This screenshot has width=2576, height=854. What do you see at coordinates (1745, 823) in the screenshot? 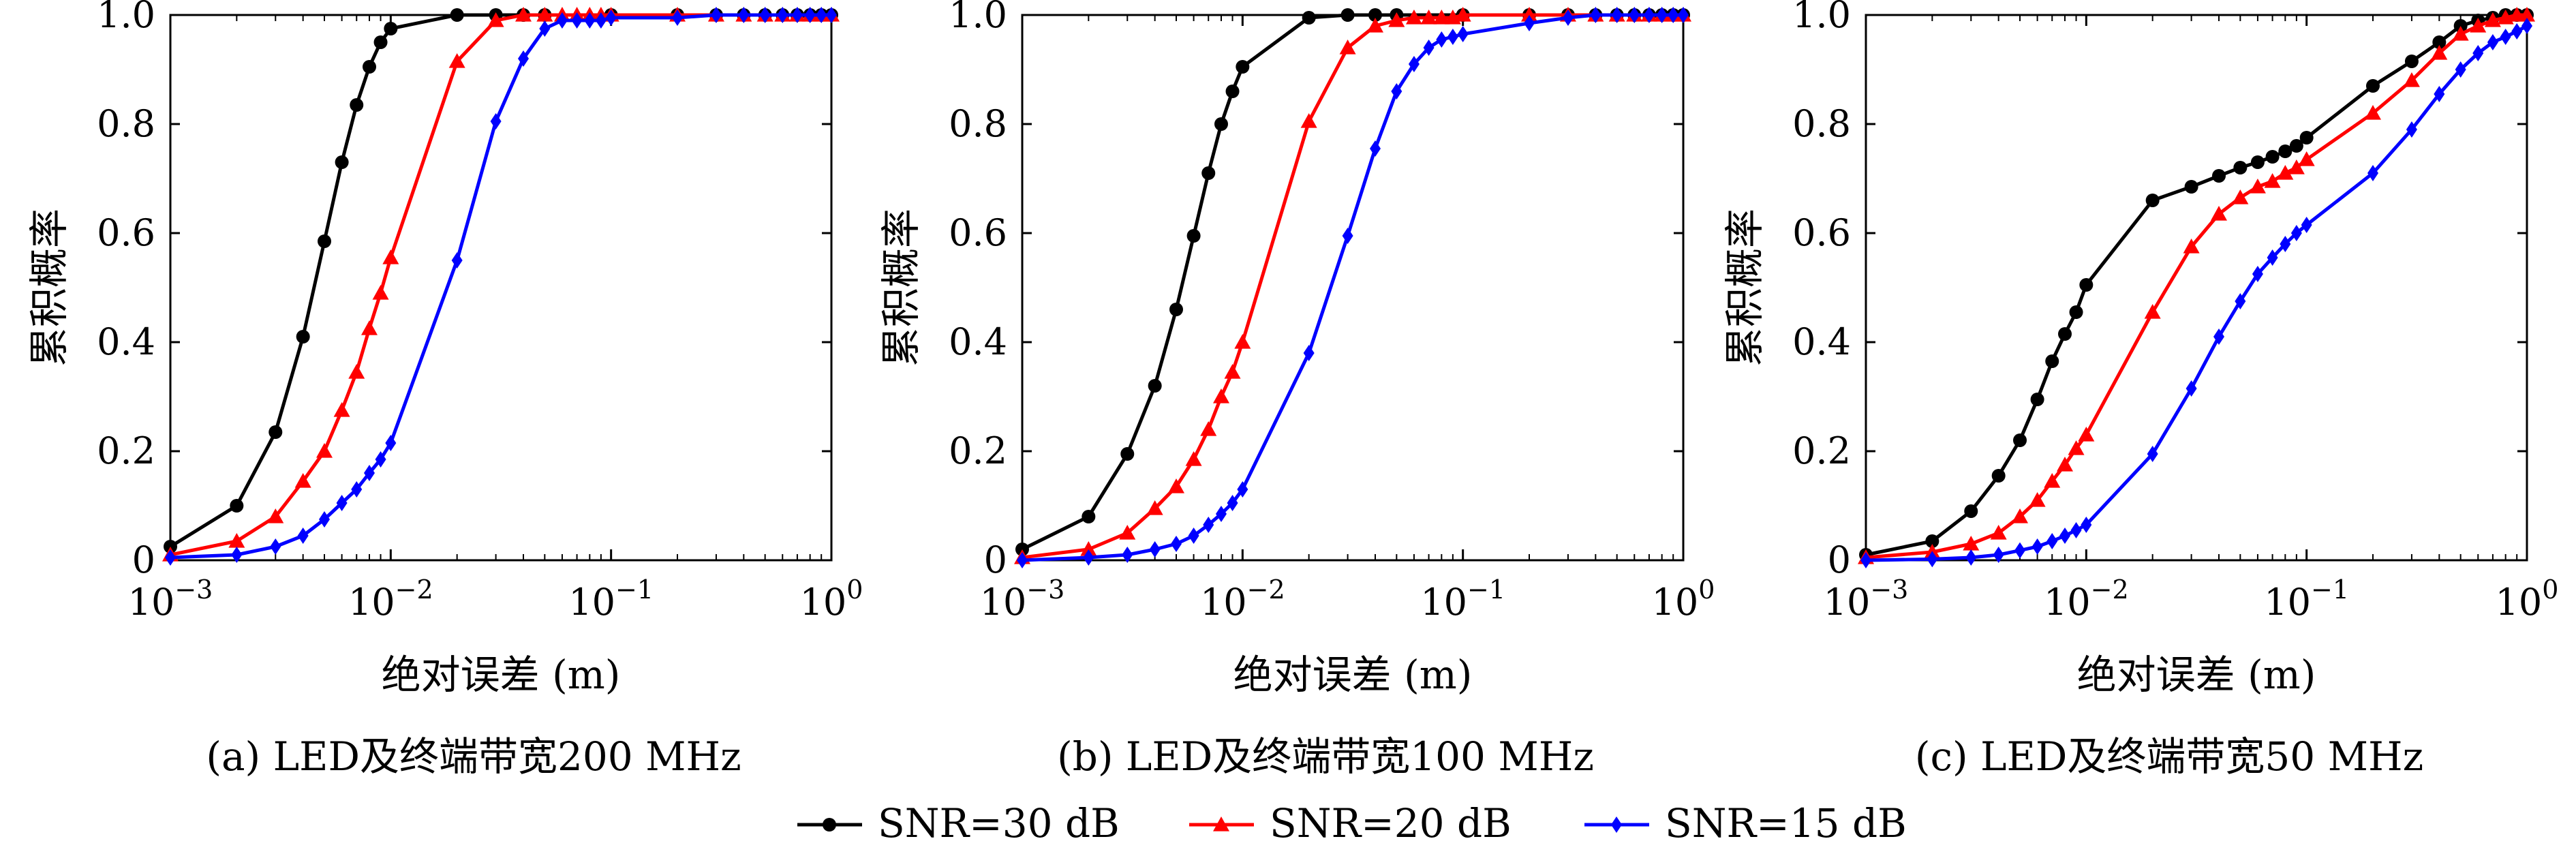
I see `legend-item-3: SNR=15 dB` at bounding box center [1745, 823].